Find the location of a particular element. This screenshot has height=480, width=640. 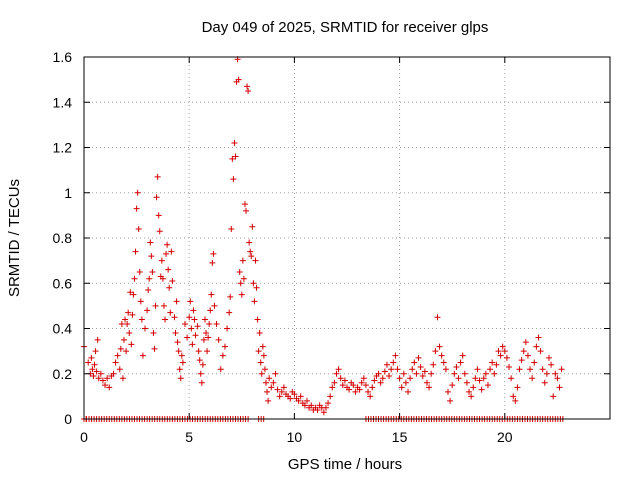

y-tick-label: 0.6 is located at coordinates (63, 283).